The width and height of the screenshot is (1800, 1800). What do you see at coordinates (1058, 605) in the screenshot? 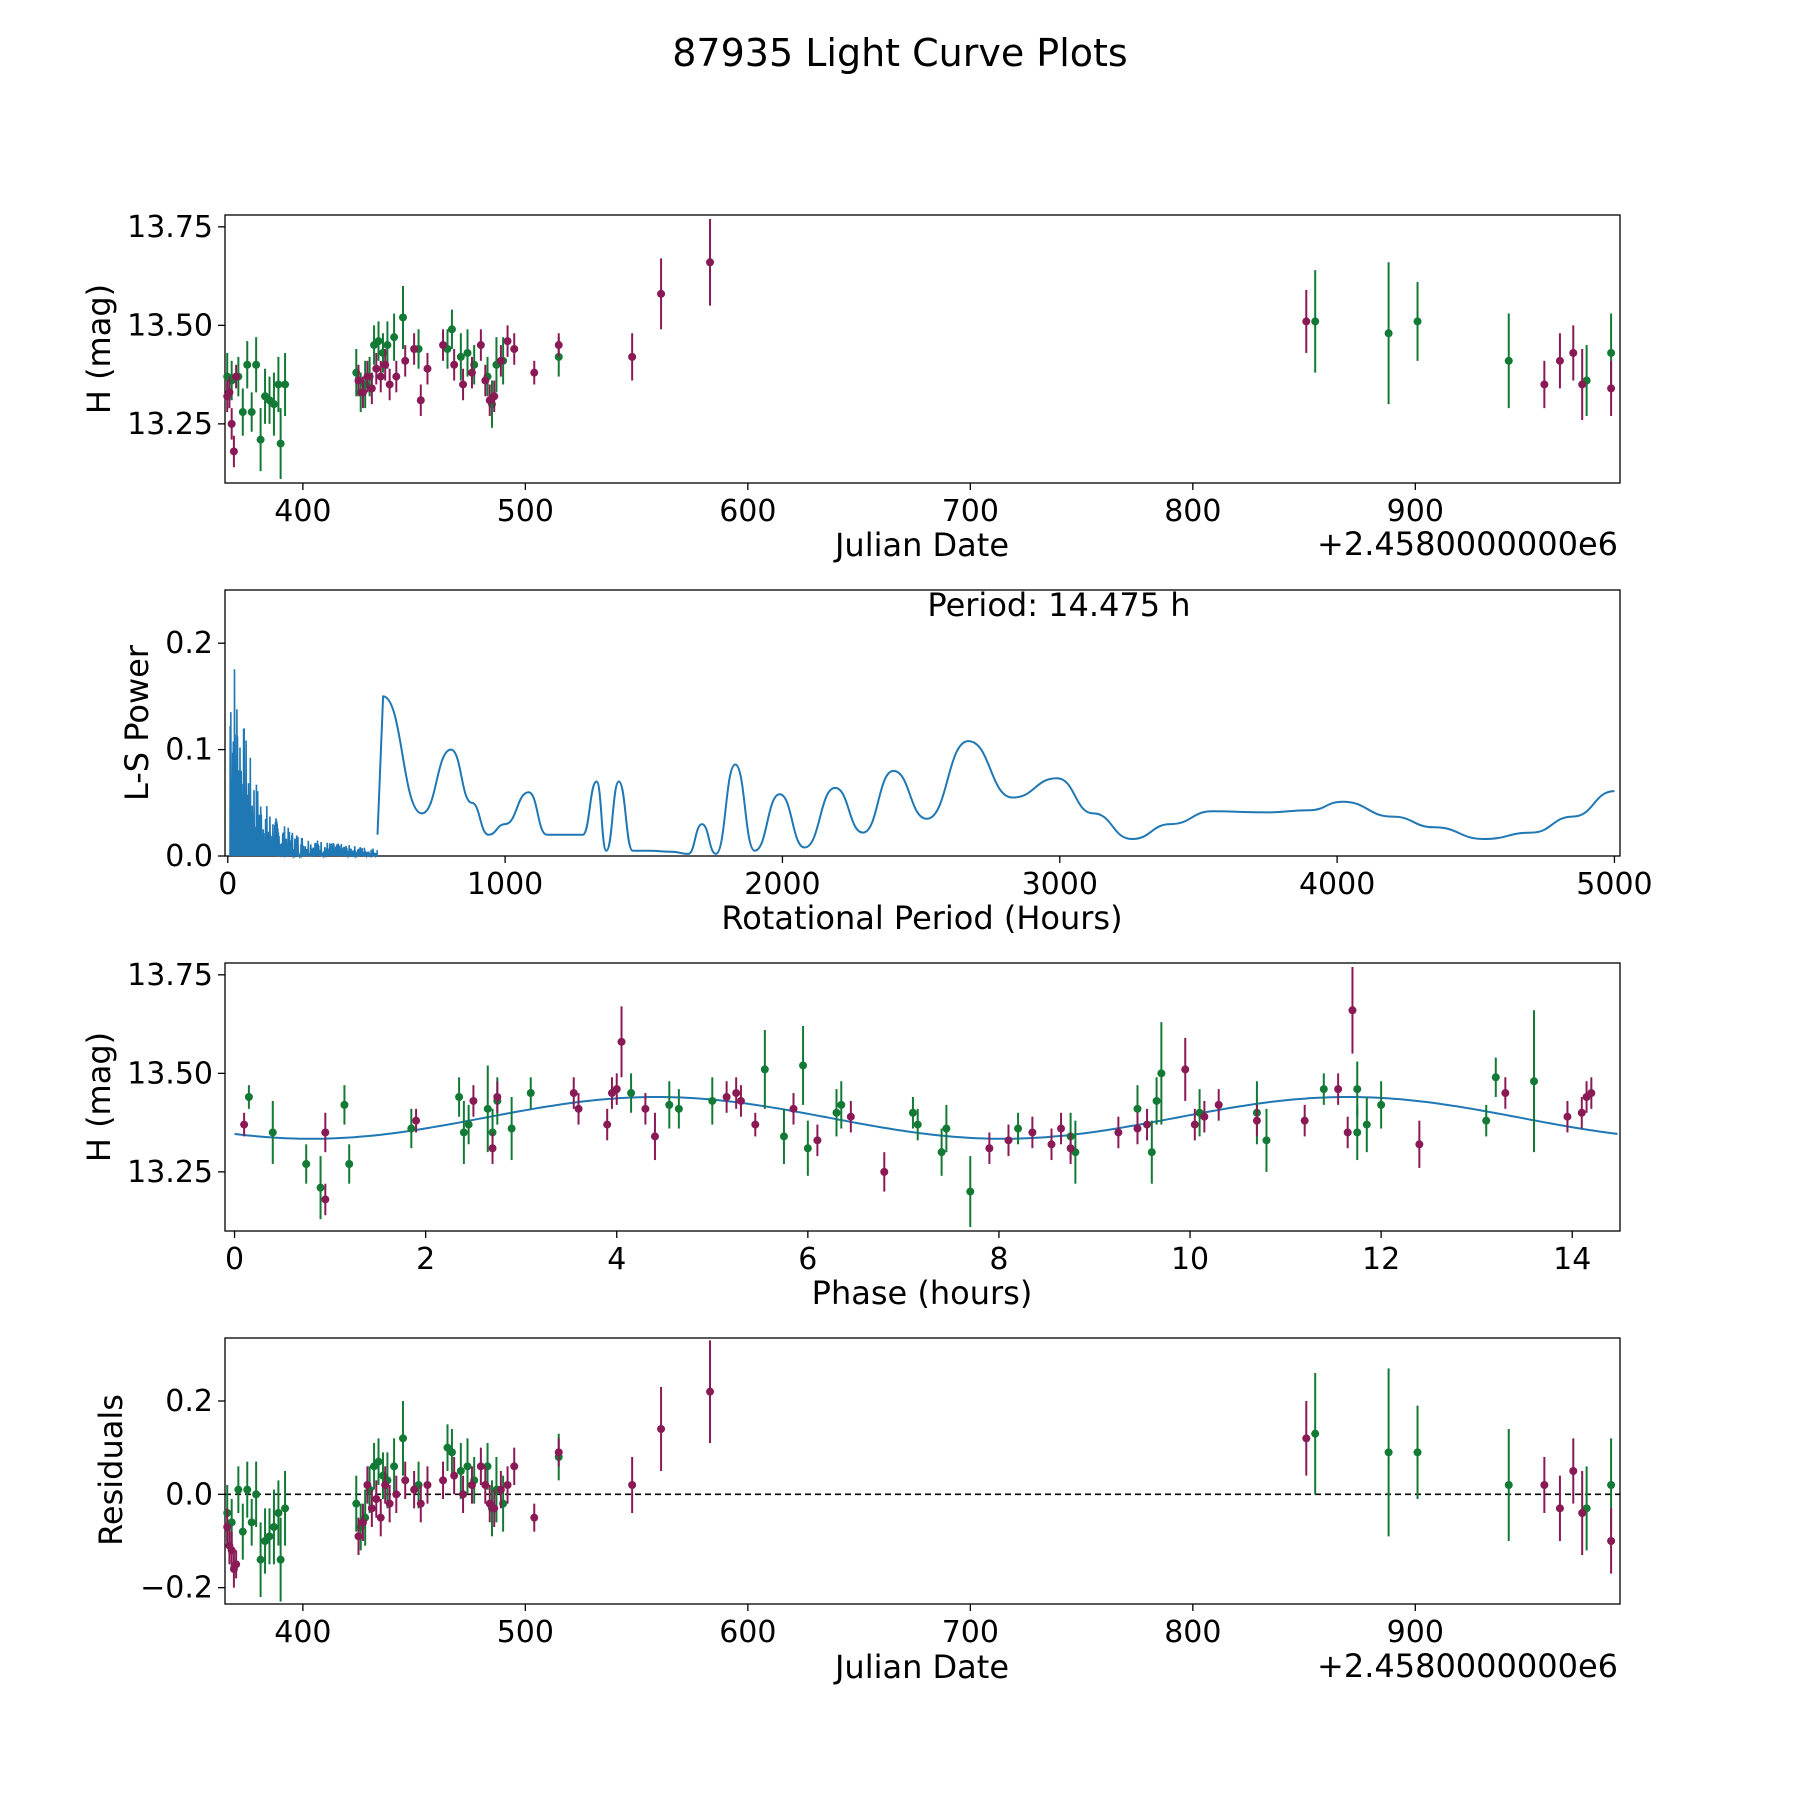
I see `periodogram-title: Period: 14.475 h` at bounding box center [1058, 605].